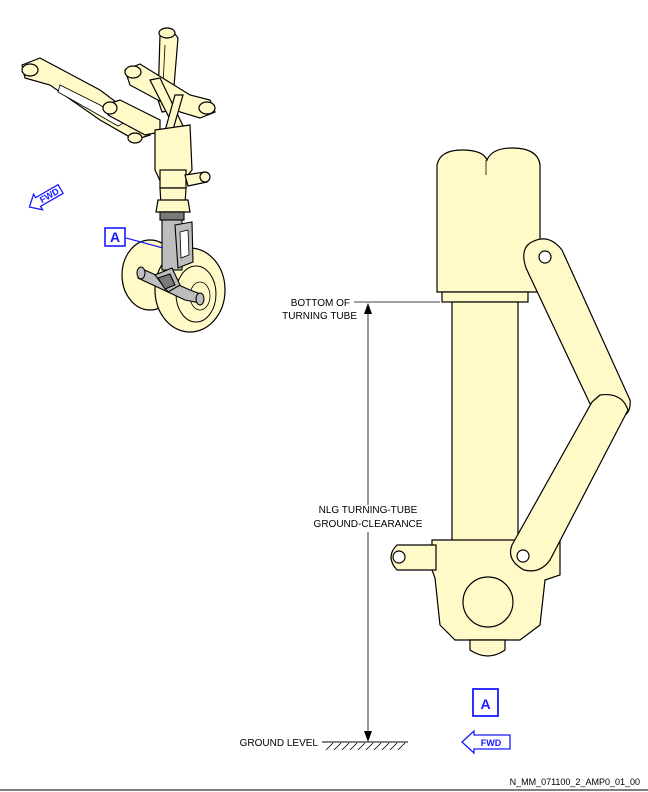 The height and width of the screenshot is (792, 648). I want to click on label-ground-level: GROUND LEVEL, so click(279, 743).